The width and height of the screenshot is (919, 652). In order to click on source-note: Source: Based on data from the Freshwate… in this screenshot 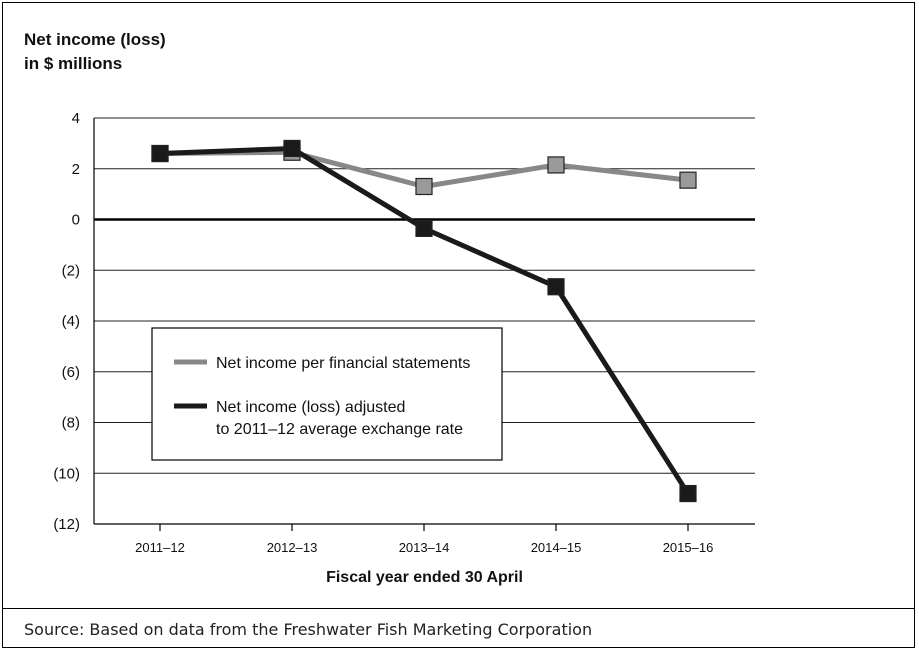, I will do `click(308, 629)`.